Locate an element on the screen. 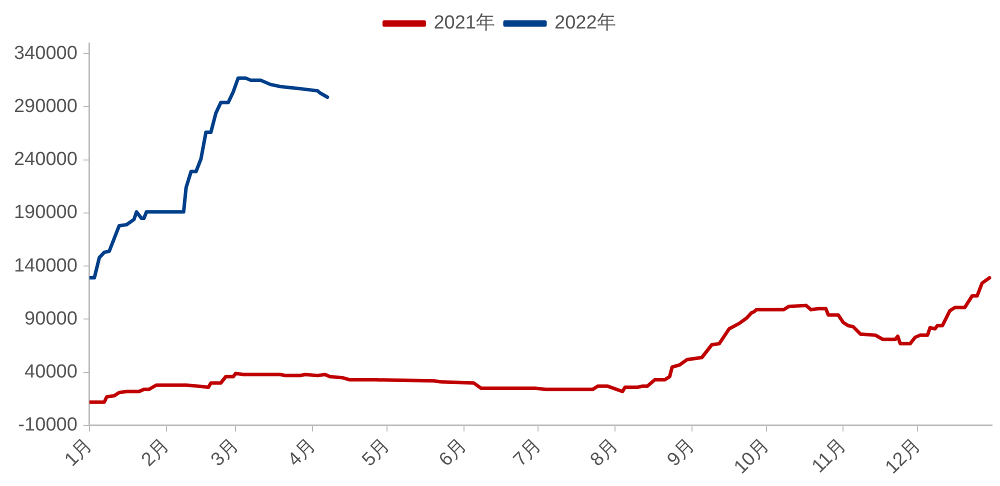  x-tick-label: 10月 is located at coordinates (752, 456).